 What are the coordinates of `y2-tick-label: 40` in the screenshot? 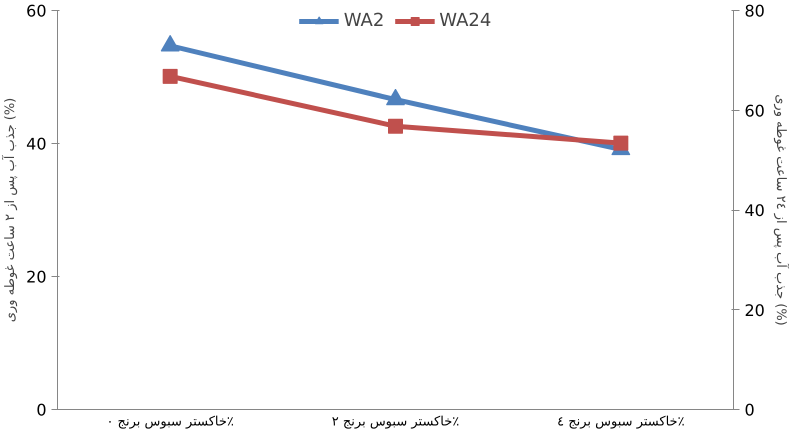 It's located at (754, 210).